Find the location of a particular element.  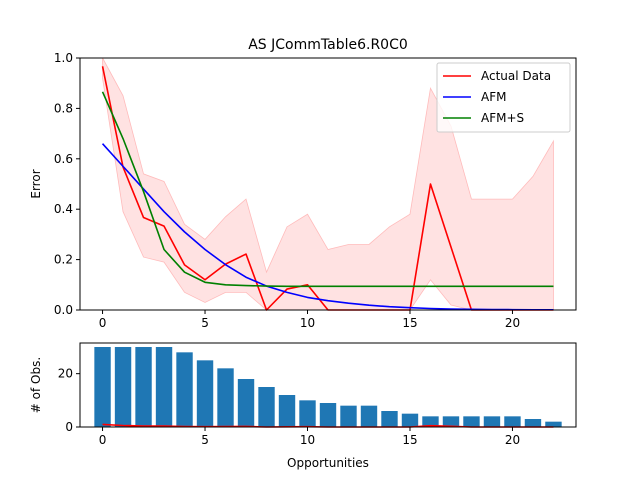

observation-bars is located at coordinates (328, 387).